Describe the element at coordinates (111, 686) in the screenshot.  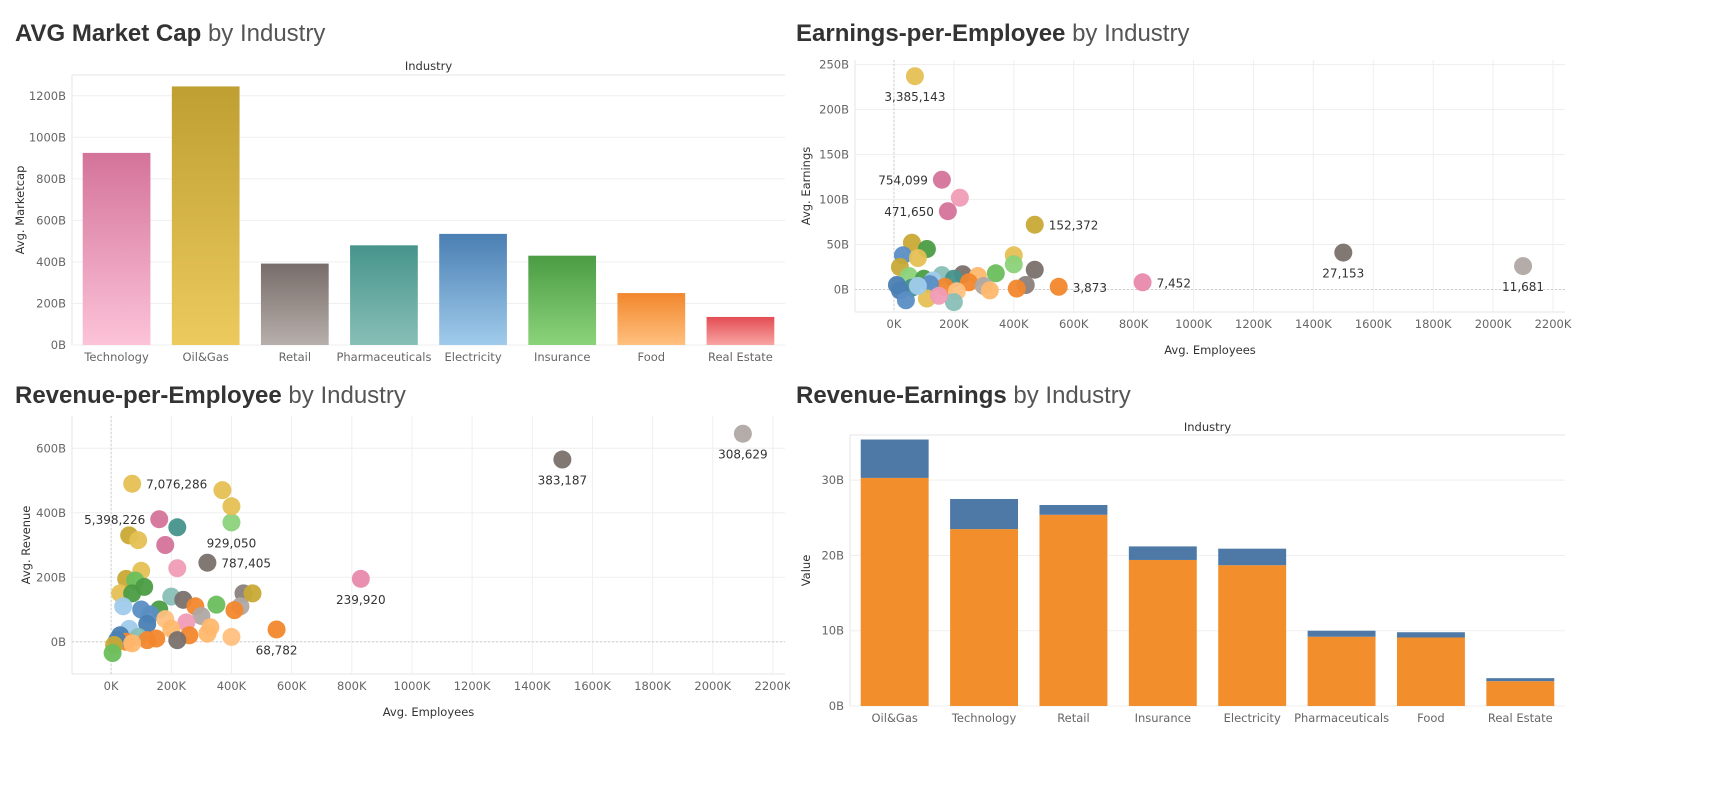
I see `x-tick-label: 0K` at that location.